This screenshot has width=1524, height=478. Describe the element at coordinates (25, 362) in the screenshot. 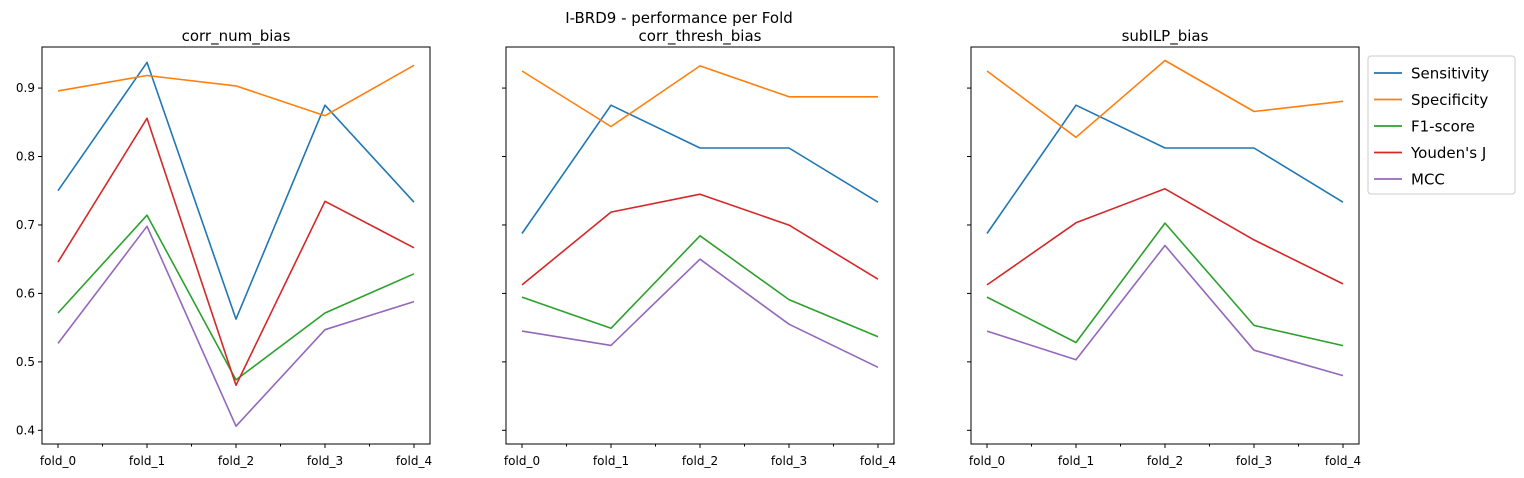

I see `y-tick-label: 0.5` at that location.